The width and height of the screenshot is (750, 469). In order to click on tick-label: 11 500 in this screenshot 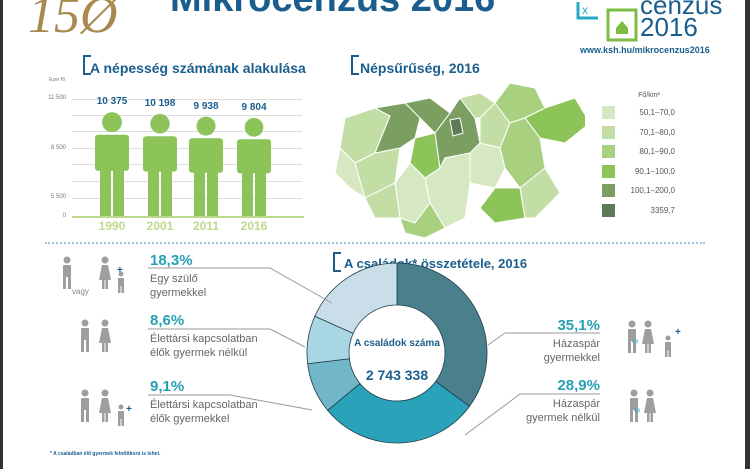, I will do `click(57, 98)`.